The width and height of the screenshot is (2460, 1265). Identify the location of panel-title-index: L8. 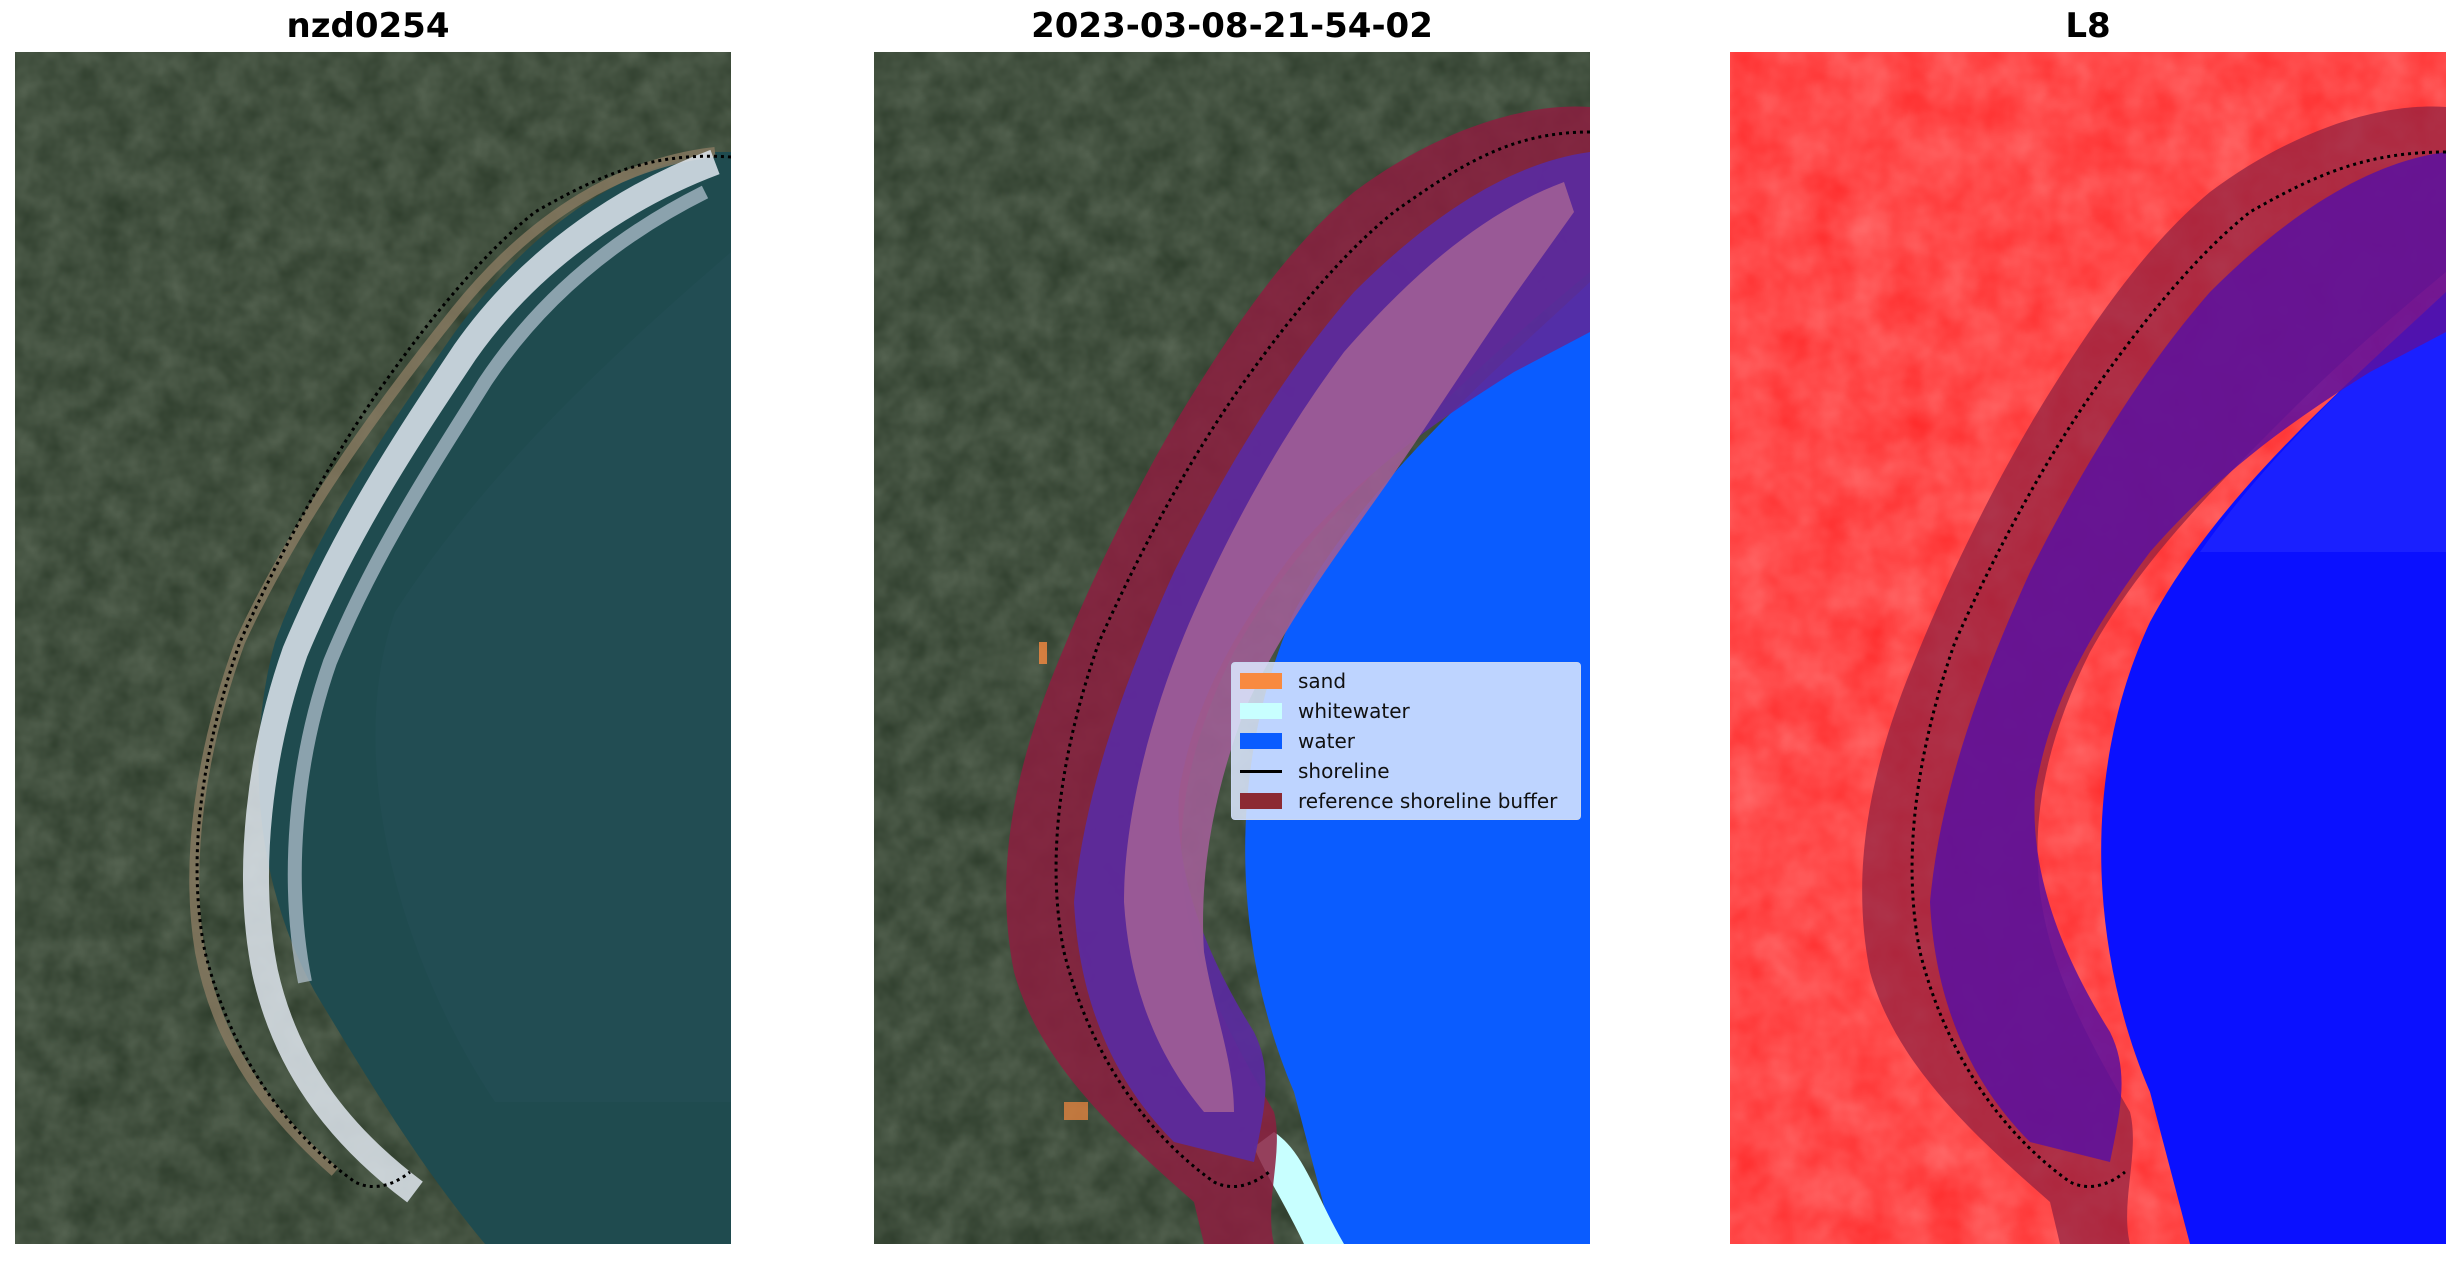
(2088, 26).